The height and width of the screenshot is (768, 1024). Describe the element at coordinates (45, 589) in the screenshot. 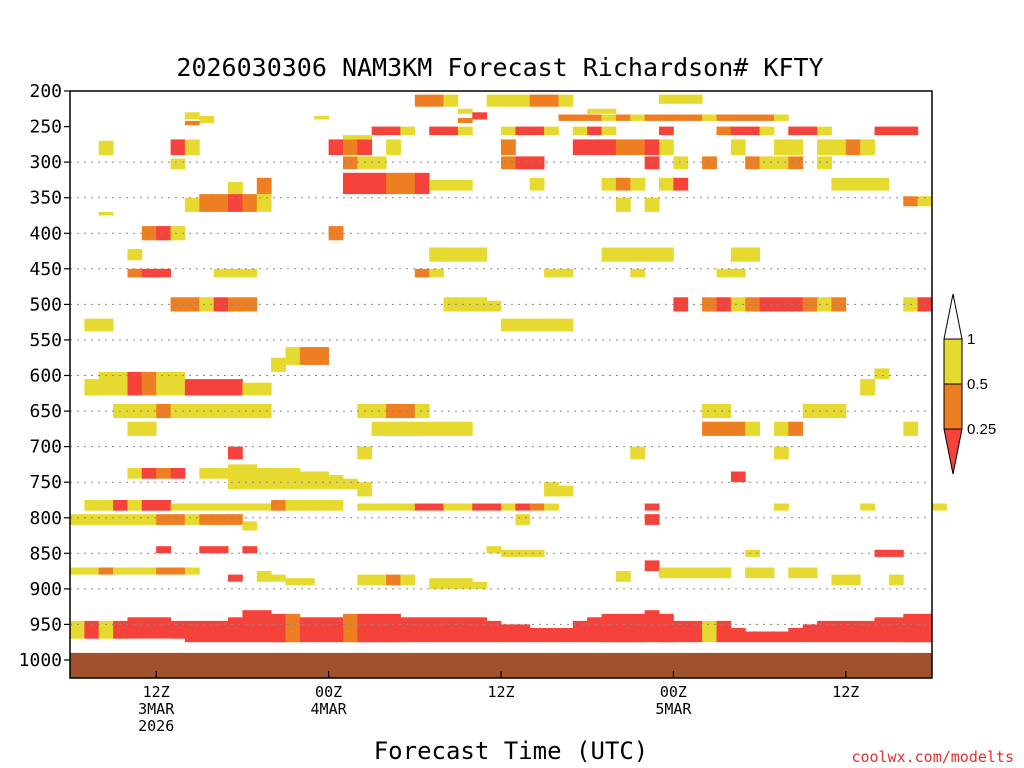

I see `y-tick-label: 900` at that location.